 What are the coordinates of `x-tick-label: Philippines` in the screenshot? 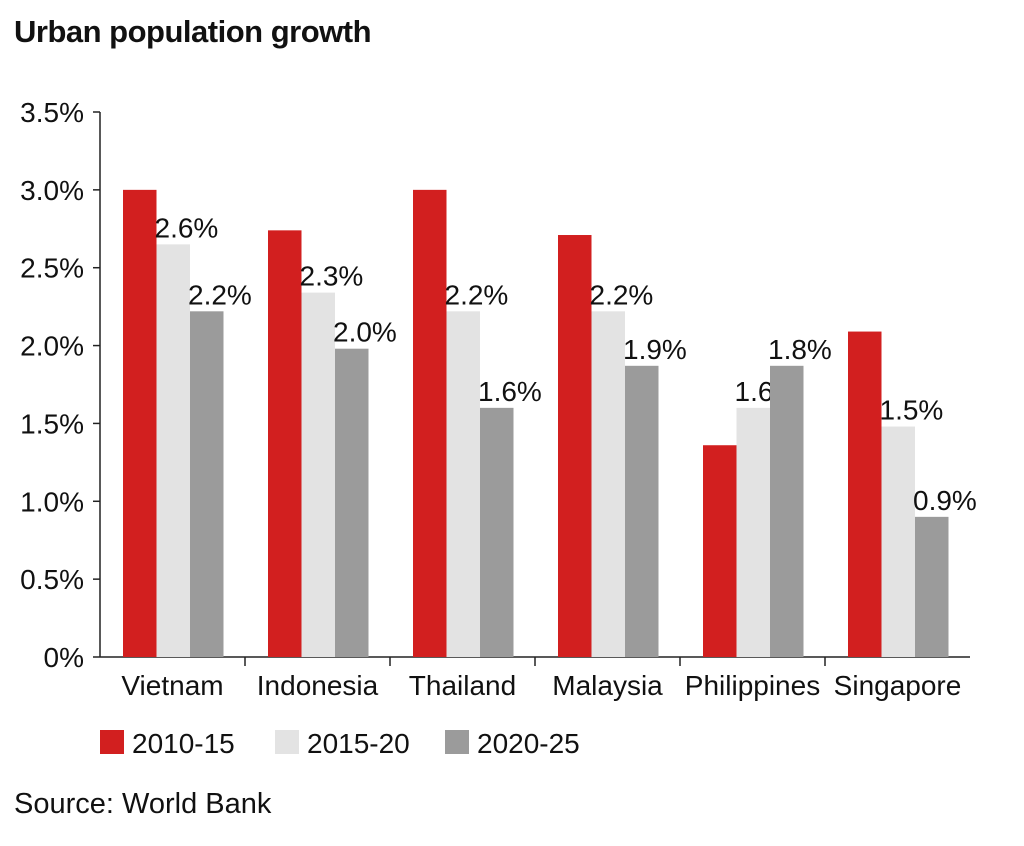 It's located at (752, 685).